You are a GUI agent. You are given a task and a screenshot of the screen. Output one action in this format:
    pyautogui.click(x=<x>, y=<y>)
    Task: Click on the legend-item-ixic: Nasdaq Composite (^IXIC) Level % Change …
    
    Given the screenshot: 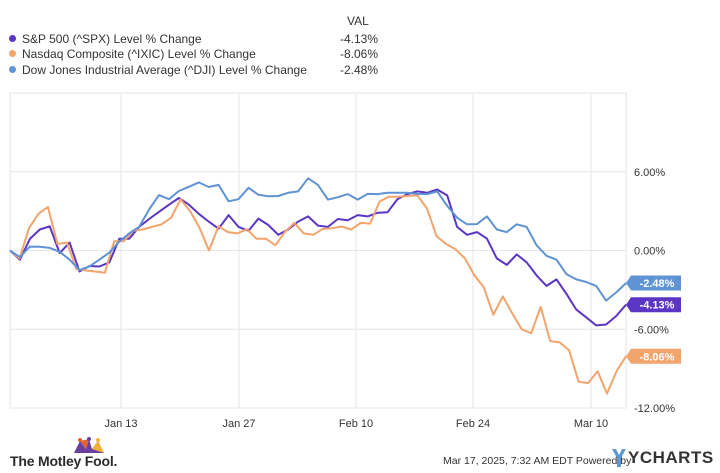 What is the action you would take?
    pyautogui.click(x=200, y=54)
    